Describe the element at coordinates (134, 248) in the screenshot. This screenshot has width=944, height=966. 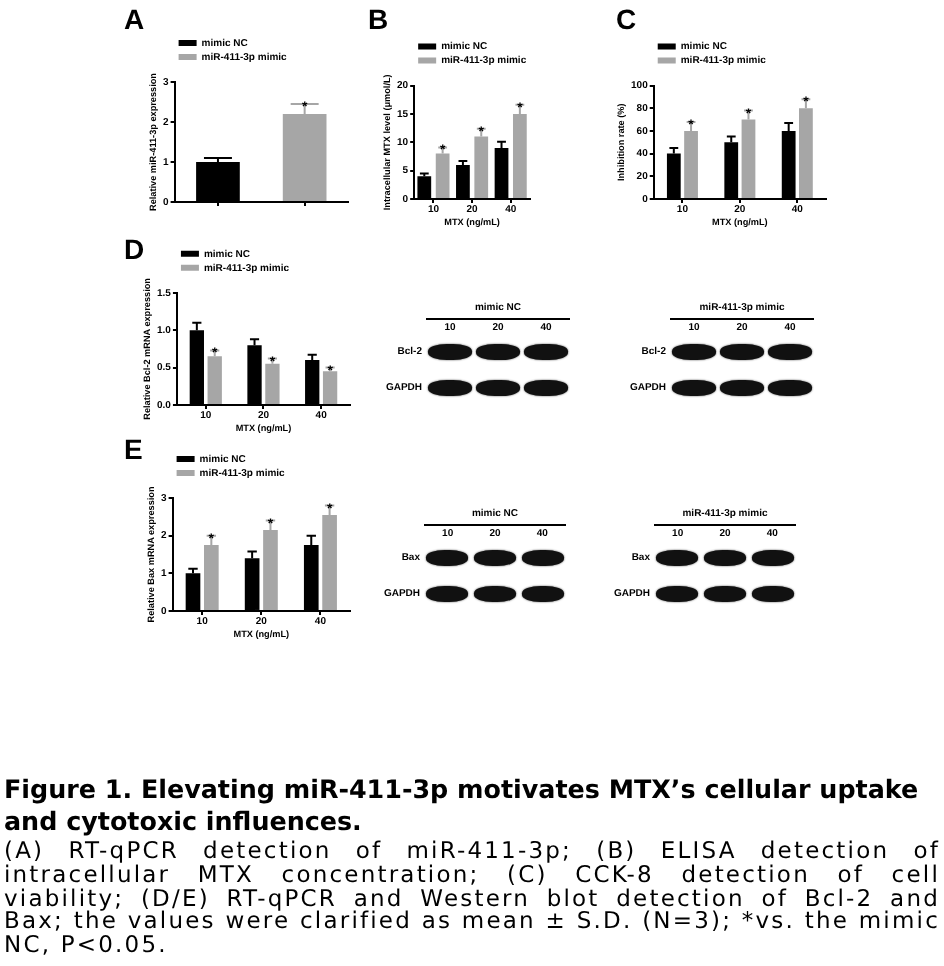
I see `chart-title: D` at that location.